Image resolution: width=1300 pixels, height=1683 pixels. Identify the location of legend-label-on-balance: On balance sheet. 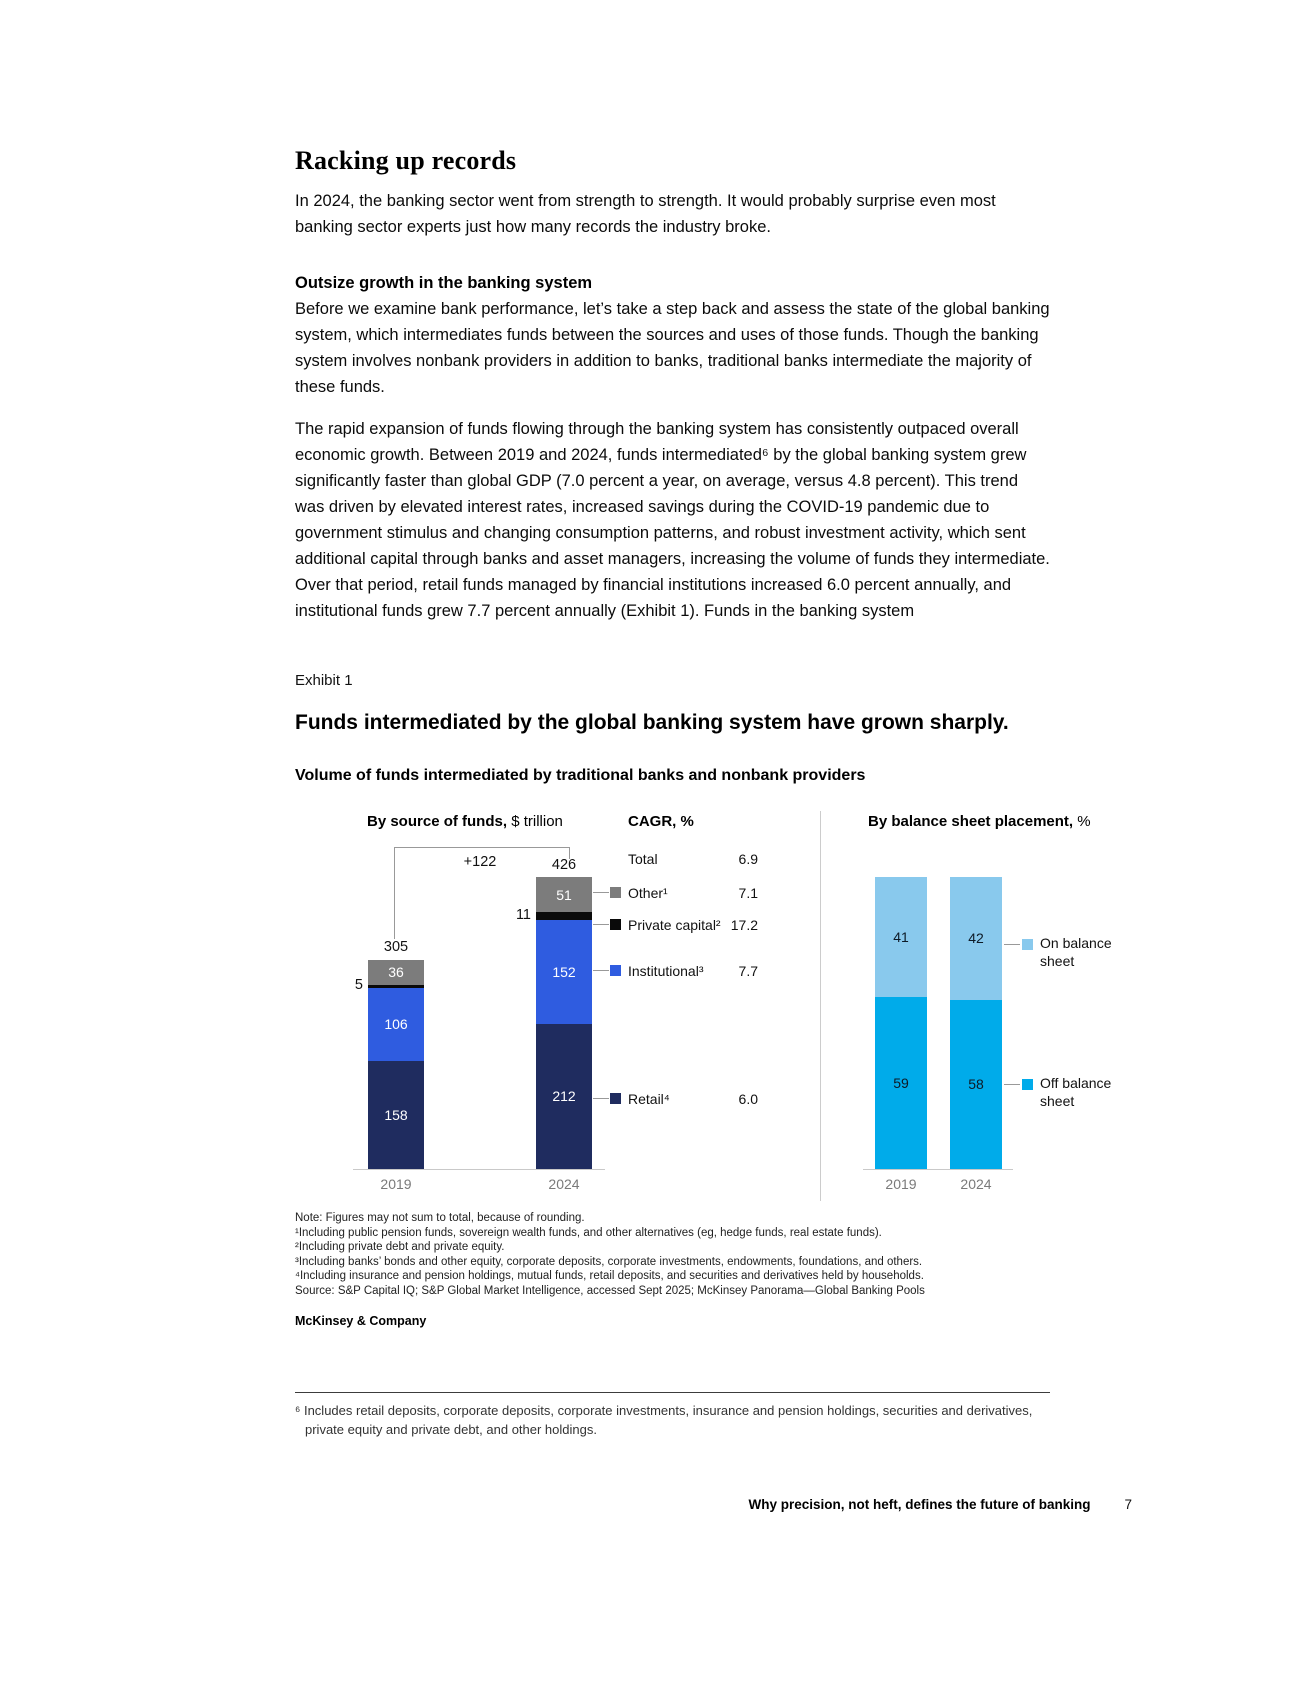
(1076, 952).